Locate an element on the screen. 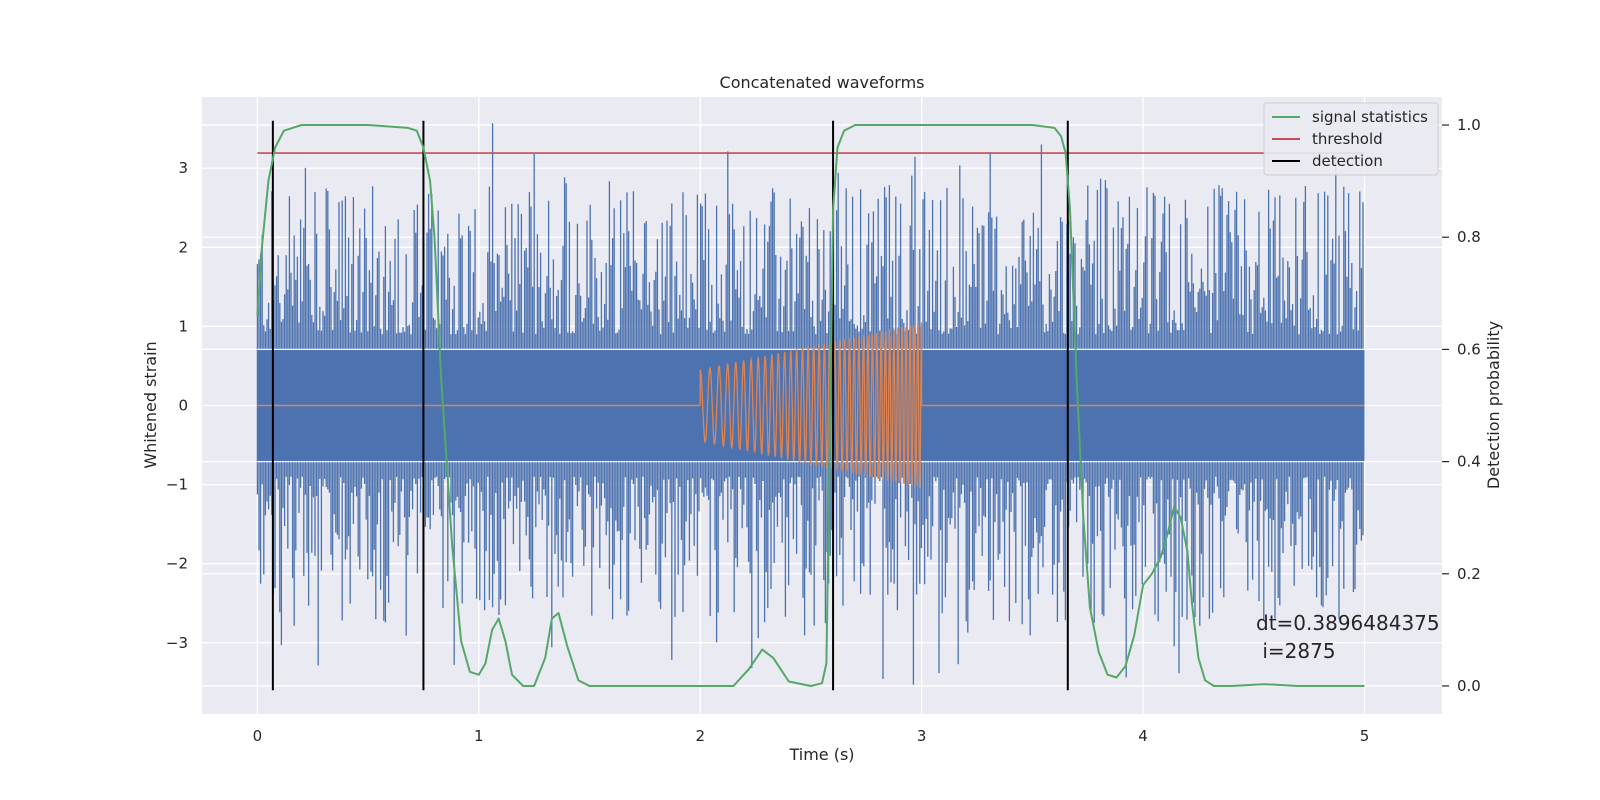 Image resolution: width=1600 pixels, height=800 pixels. y2-tick-label: 0.0 is located at coordinates (1469, 686).